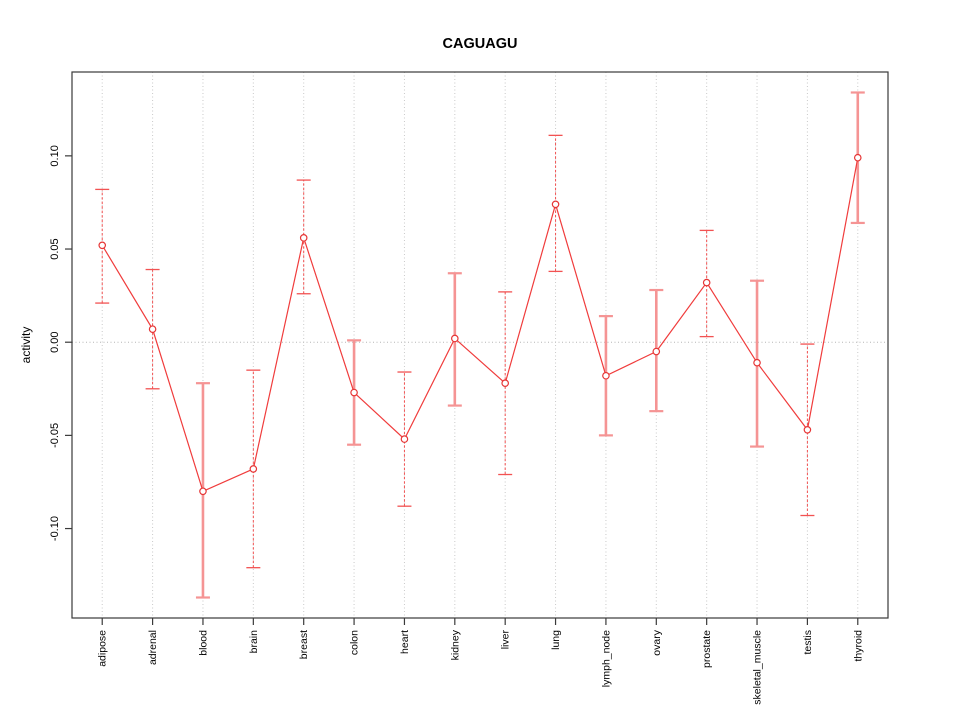 Image resolution: width=960 pixels, height=720 pixels. What do you see at coordinates (707, 649) in the screenshot?
I see `x-tick-label-prostate: prostate` at bounding box center [707, 649].